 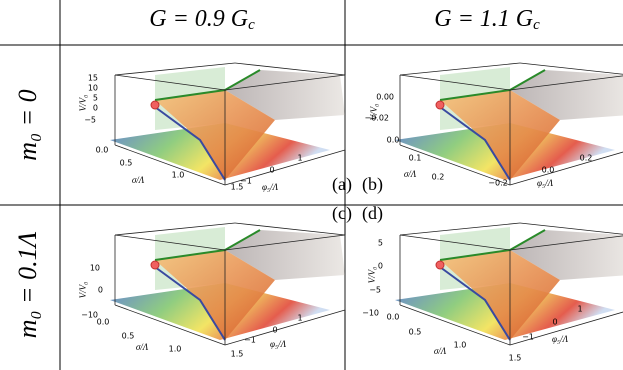 What do you see at coordinates (415, 158) in the screenshot?
I see `sigma-tick-label: 0.1` at bounding box center [415, 158].